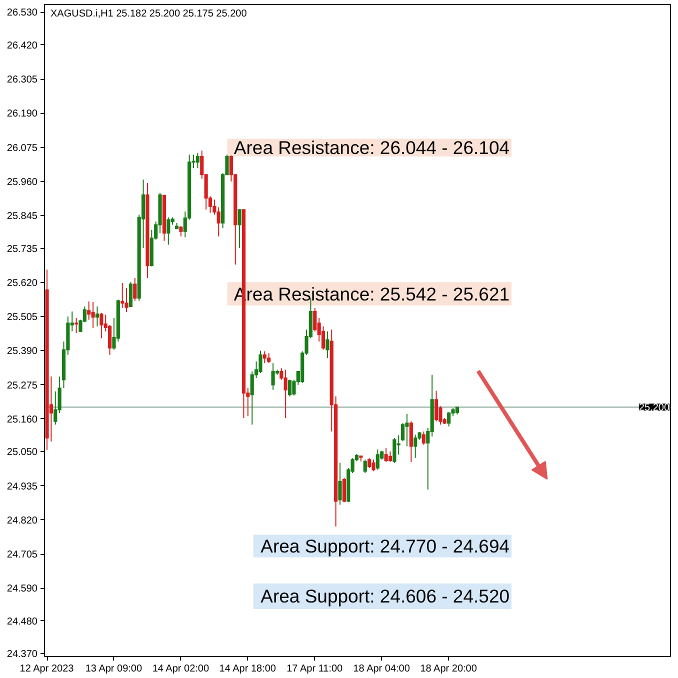 This screenshot has width=678, height=678. I want to click on y-tick-label: 24.480, so click(22, 622).